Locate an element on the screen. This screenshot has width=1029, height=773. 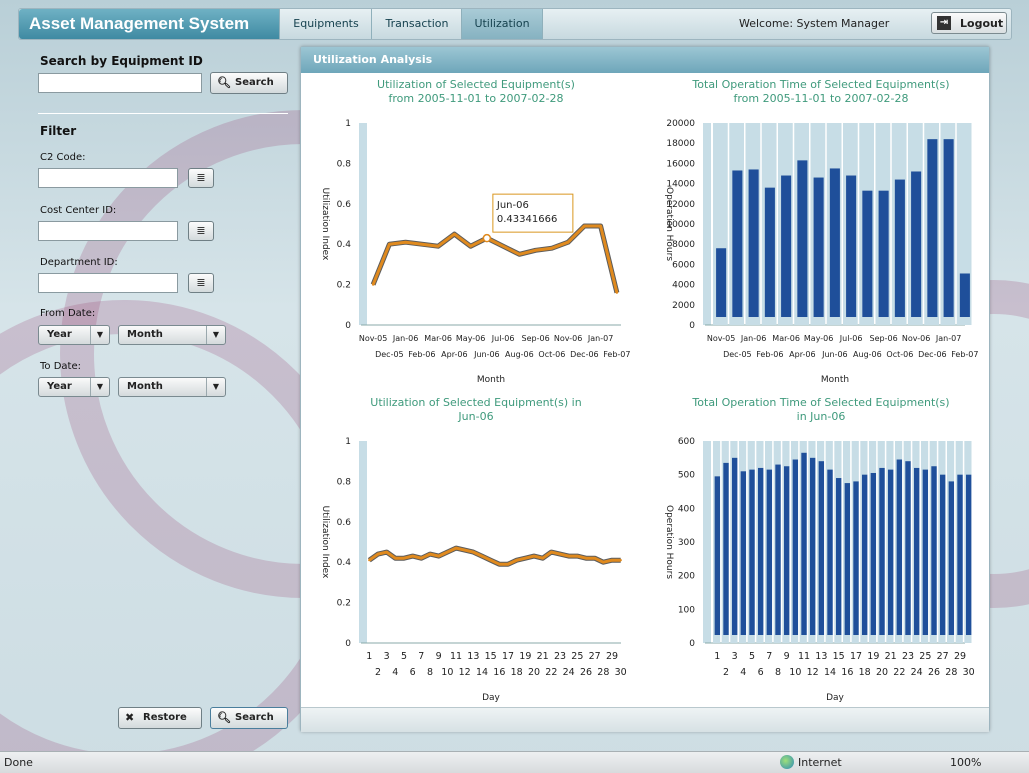
equipment-id-input is located at coordinates (120, 83).